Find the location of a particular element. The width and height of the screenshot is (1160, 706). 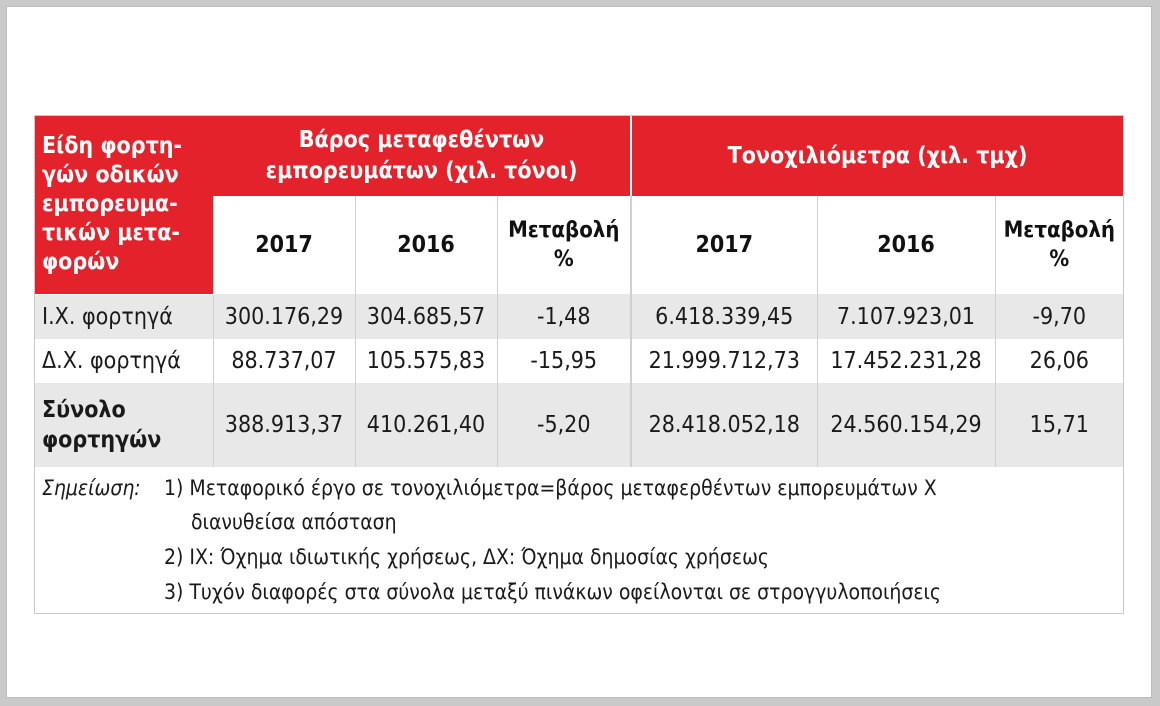

notes-intro: Σημείωση: is located at coordinates (91, 488).